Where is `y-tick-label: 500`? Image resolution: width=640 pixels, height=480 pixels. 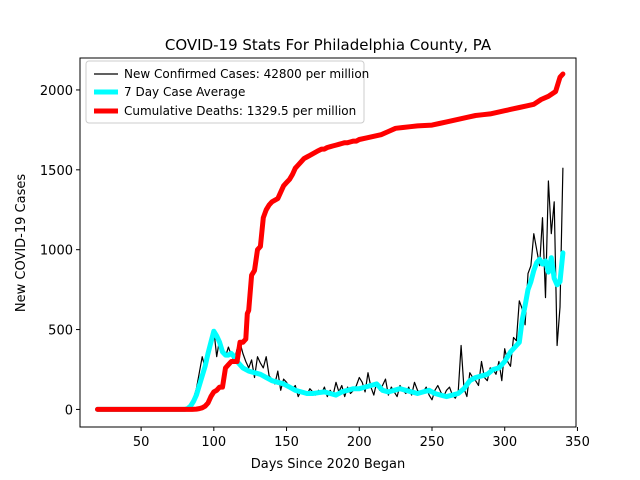 y-tick-label: 500 is located at coordinates (60, 331).